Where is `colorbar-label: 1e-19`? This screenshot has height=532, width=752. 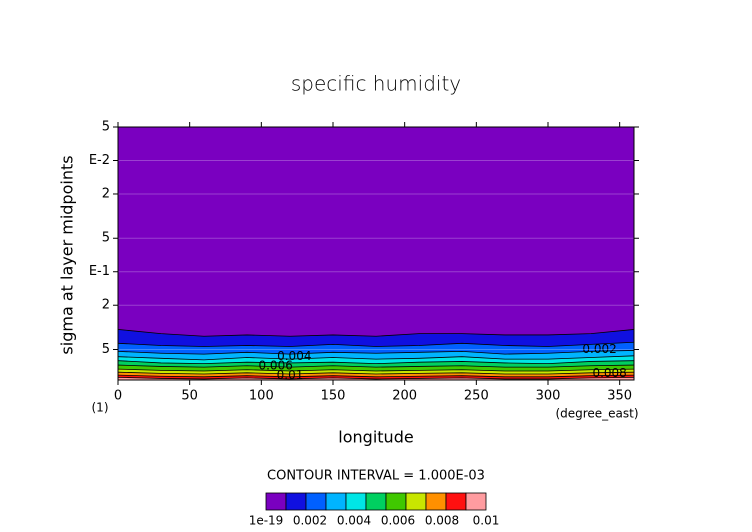
colorbar-label: 1e-19 is located at coordinates (266, 521).